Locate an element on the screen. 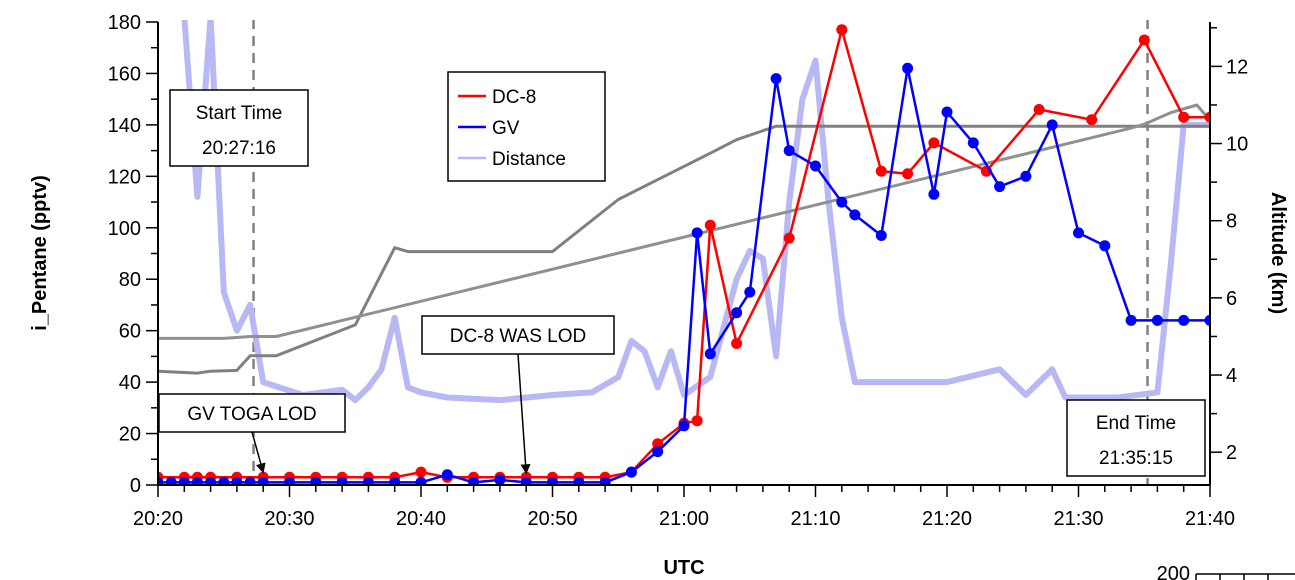 This screenshot has width=1295, height=580. gv-lod-annotation: GV TOGA LOD is located at coordinates (252, 433).